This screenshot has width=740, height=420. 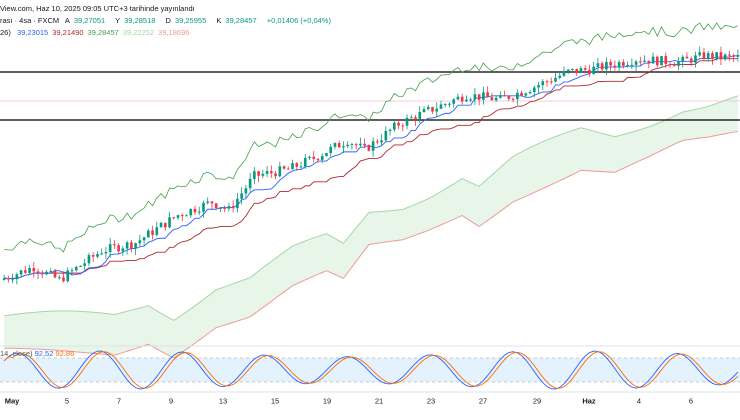 I want to click on time-axis: May 5 7 9 13 15 19 21 23 27 29 Haz 4 6, so click(x=370, y=375).